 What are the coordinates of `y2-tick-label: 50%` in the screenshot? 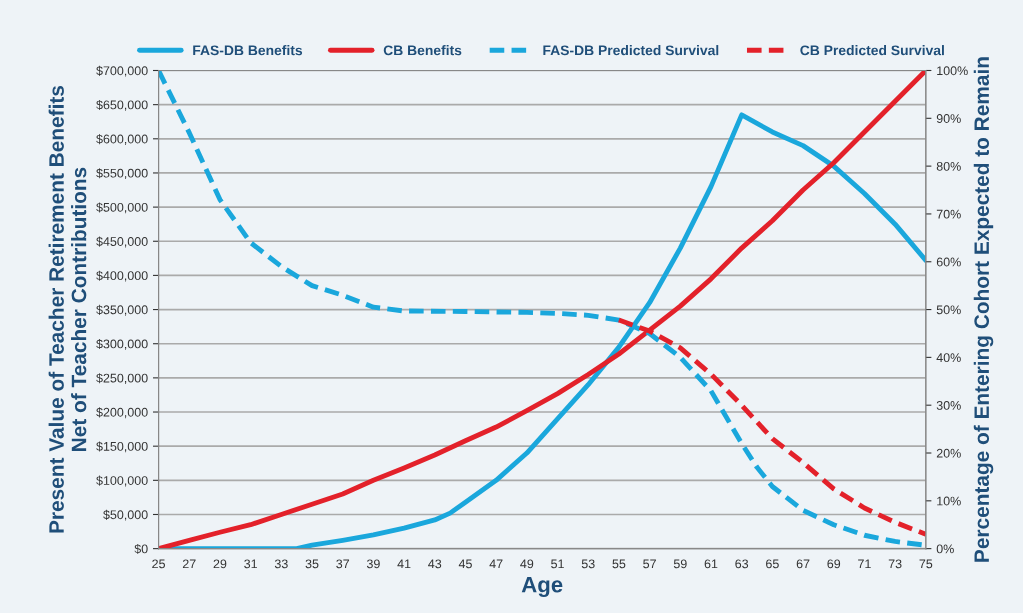 It's located at (948, 310).